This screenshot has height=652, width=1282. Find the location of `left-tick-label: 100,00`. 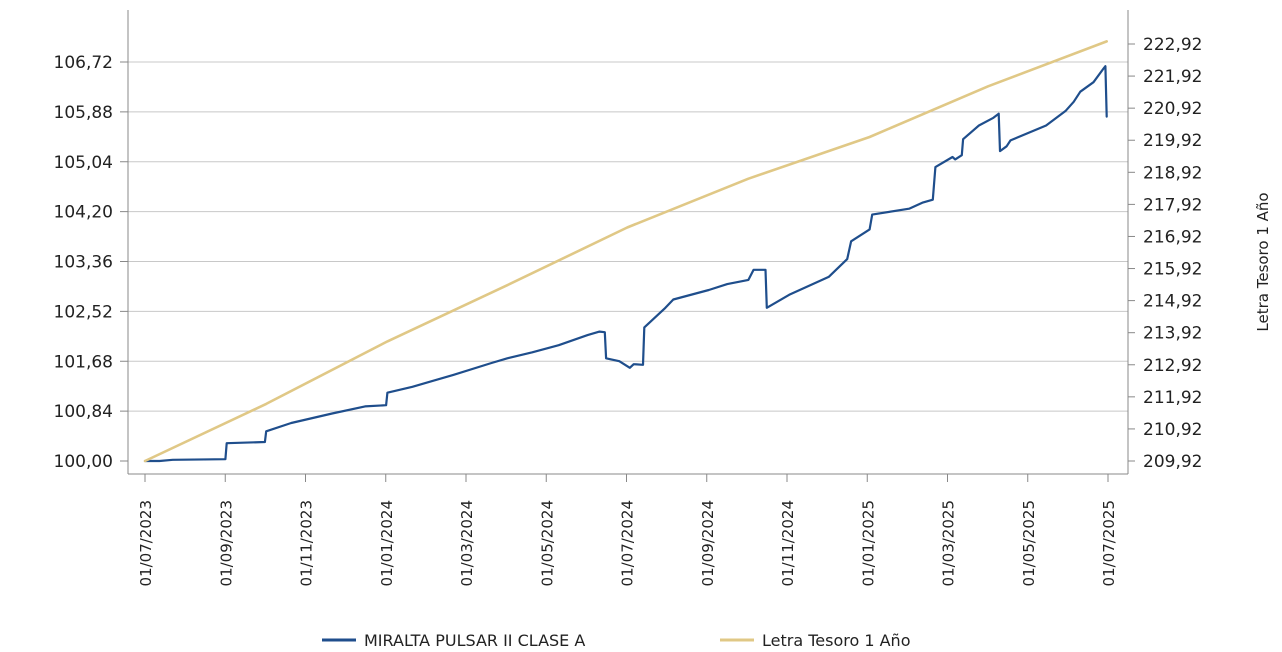

left-tick-label: 100,00 is located at coordinates (83, 462).